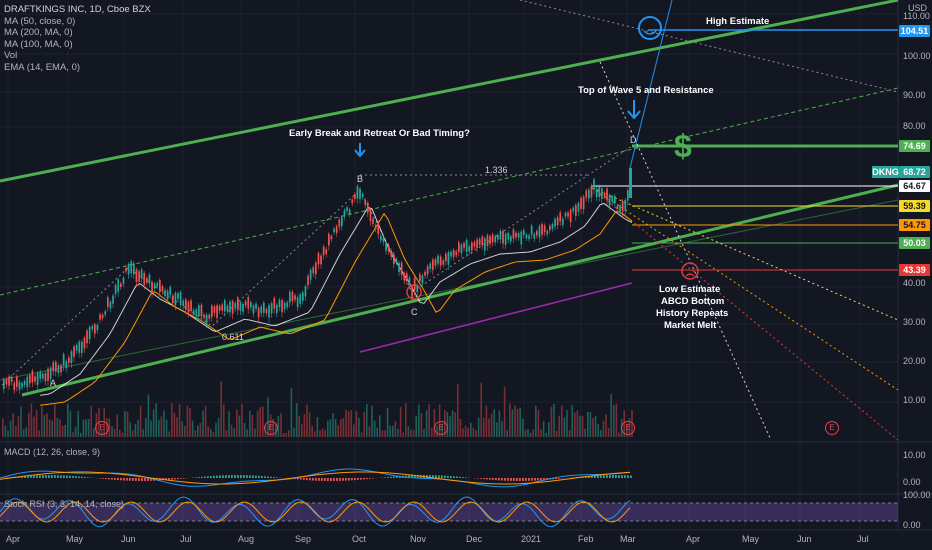  What do you see at coordinates (449, 512) in the screenshot?
I see `stoch-band` at bounding box center [449, 512].